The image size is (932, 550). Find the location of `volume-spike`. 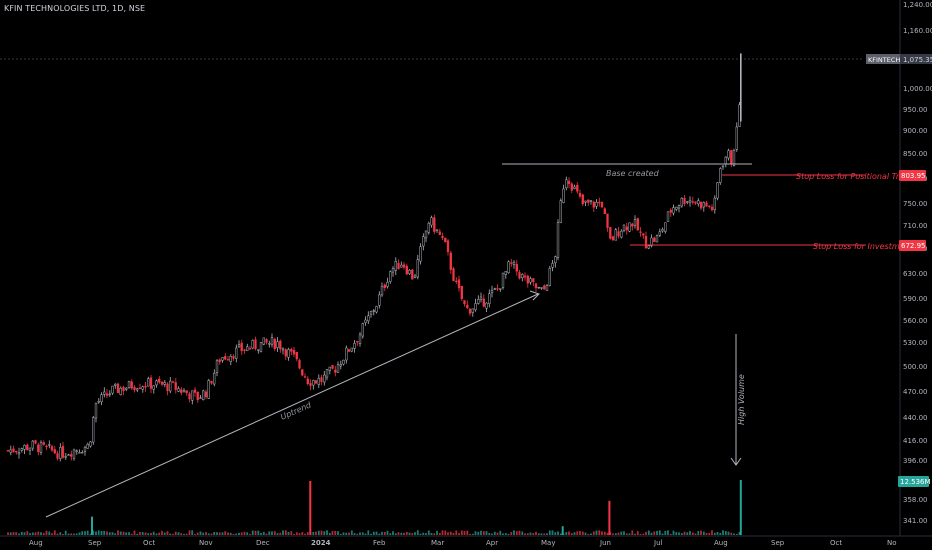

volume-spike is located at coordinates (740, 507).